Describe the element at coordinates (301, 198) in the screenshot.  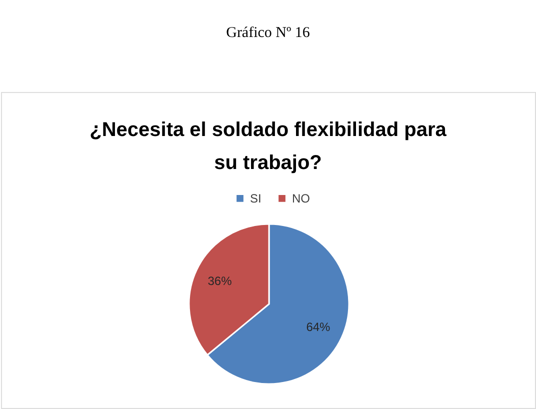
I see `legend-label: NO` at that location.